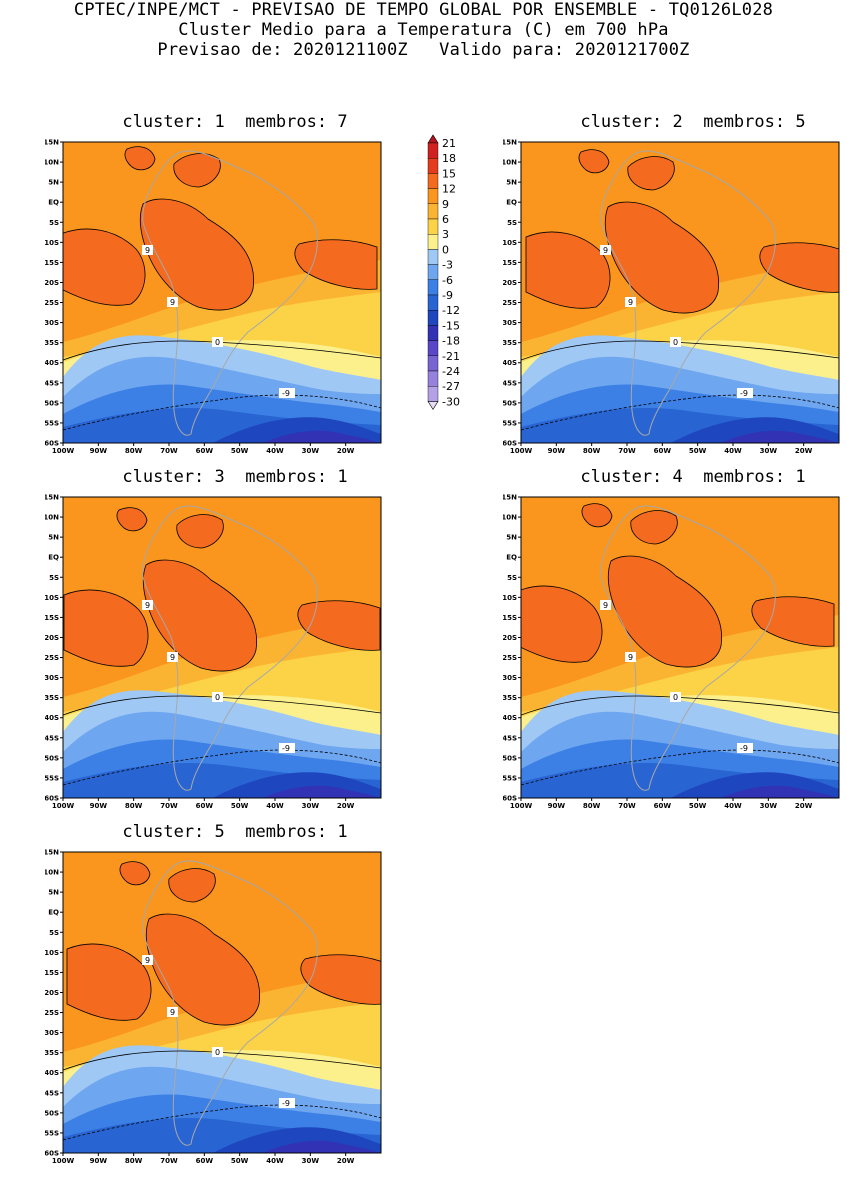 This screenshot has width=847, height=1186. I want to click on lat-label: 10S, so click(510, 243).